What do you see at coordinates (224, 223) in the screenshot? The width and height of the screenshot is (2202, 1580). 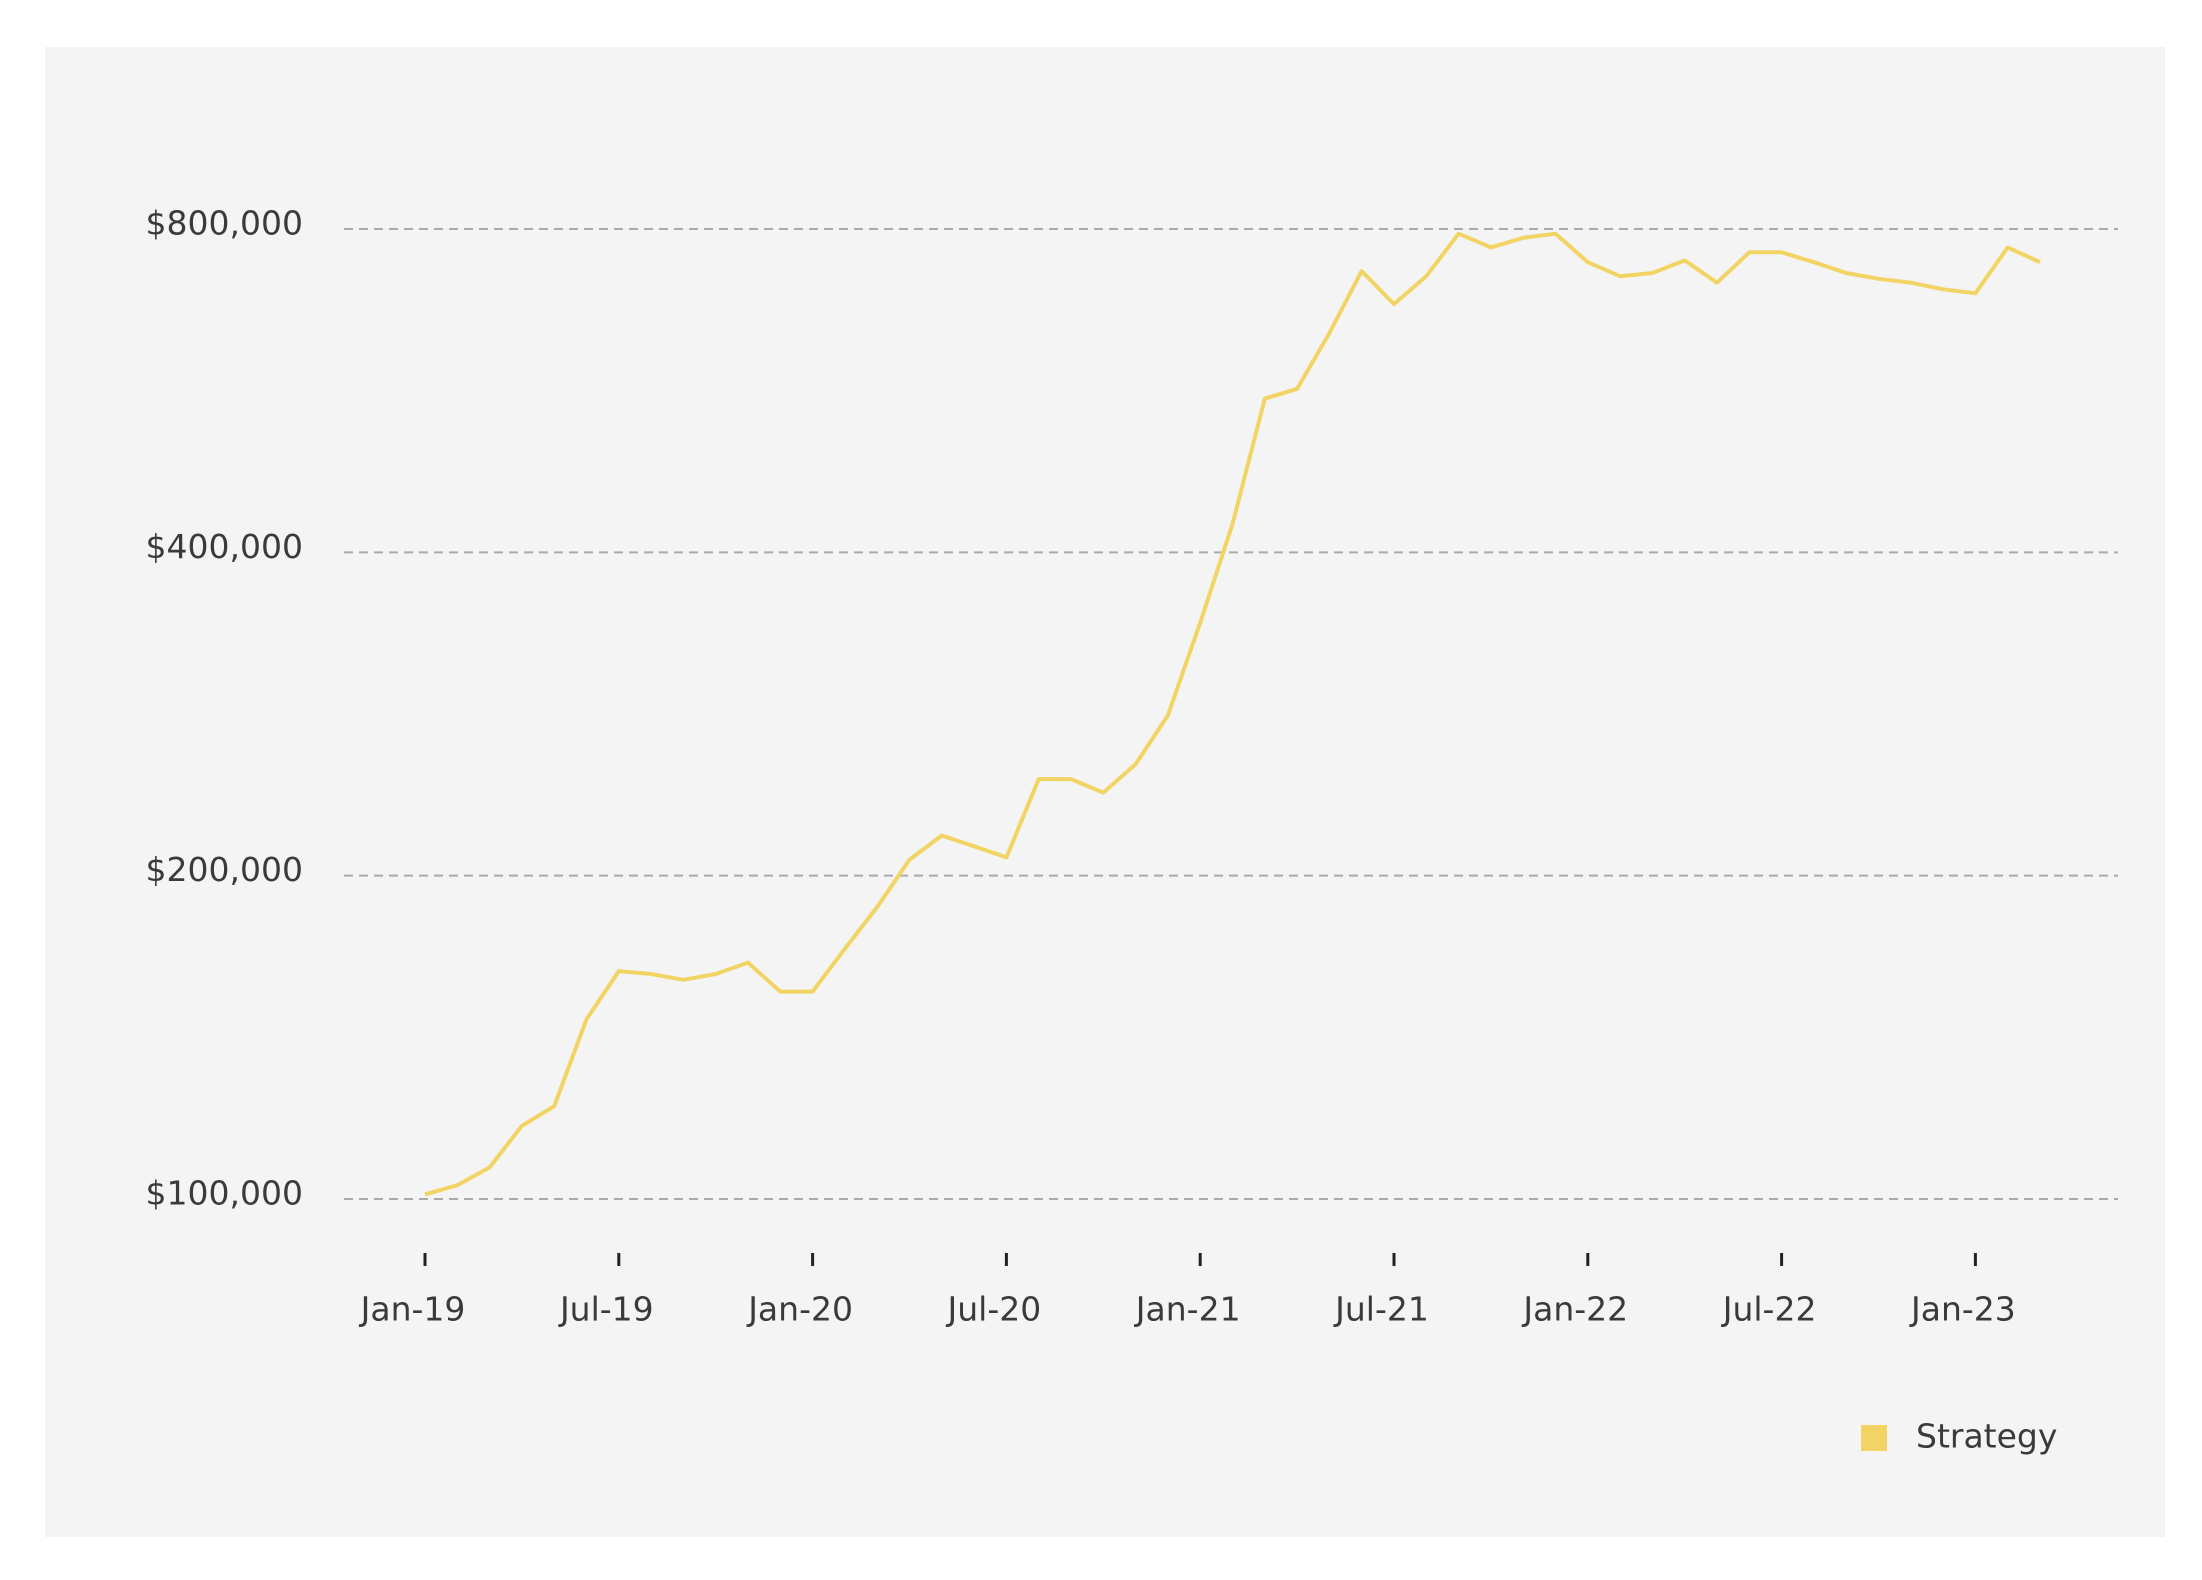 I see `y-tick-label: $800,000` at bounding box center [224, 223].